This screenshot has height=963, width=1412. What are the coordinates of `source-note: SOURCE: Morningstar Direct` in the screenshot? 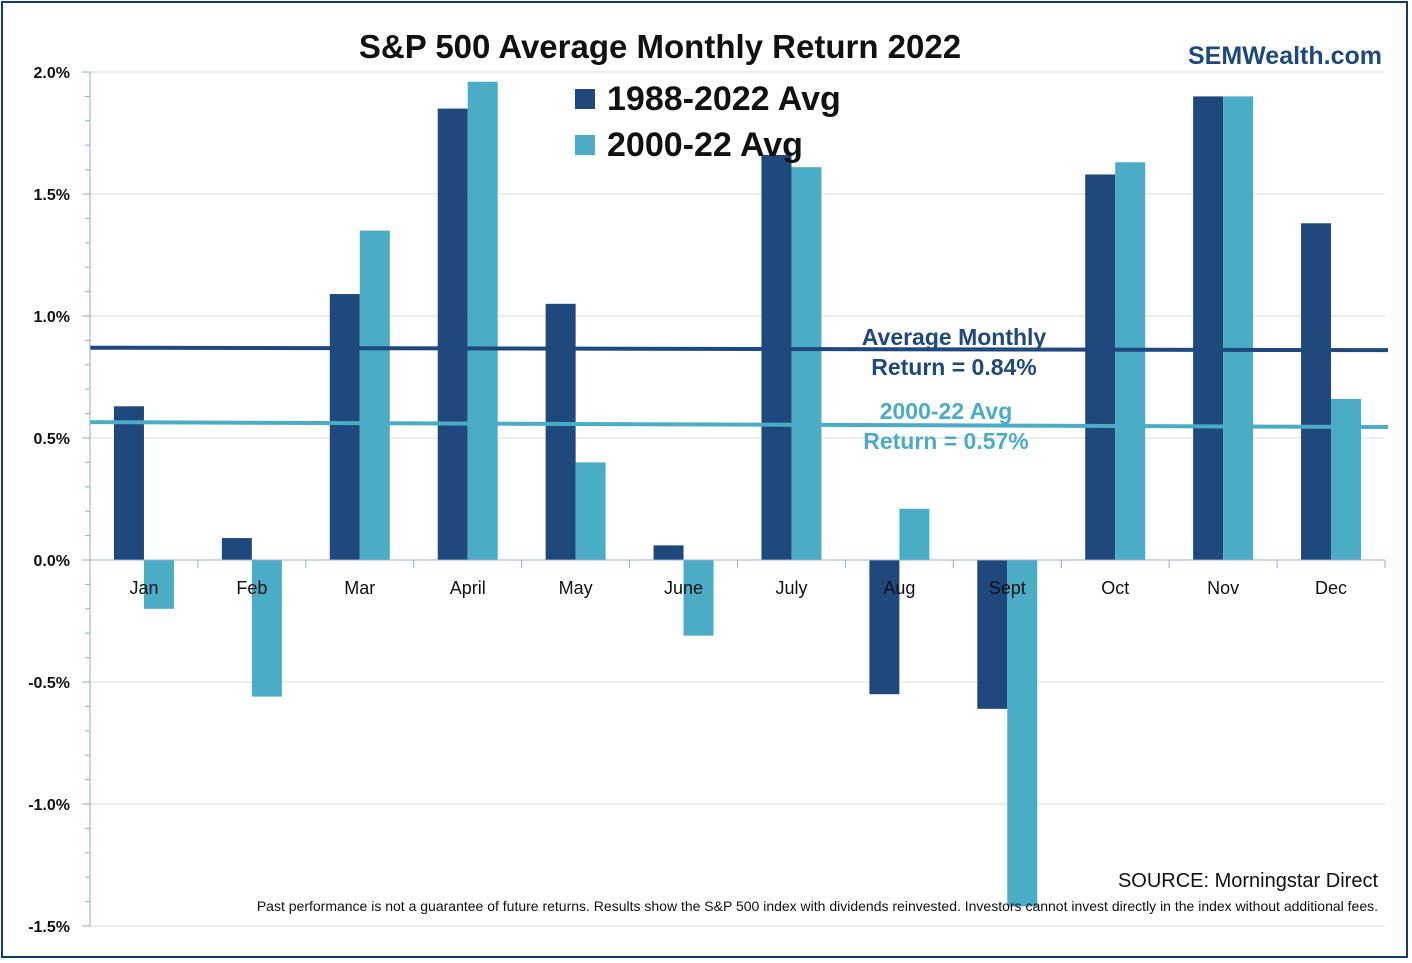 It's located at (1247, 881).